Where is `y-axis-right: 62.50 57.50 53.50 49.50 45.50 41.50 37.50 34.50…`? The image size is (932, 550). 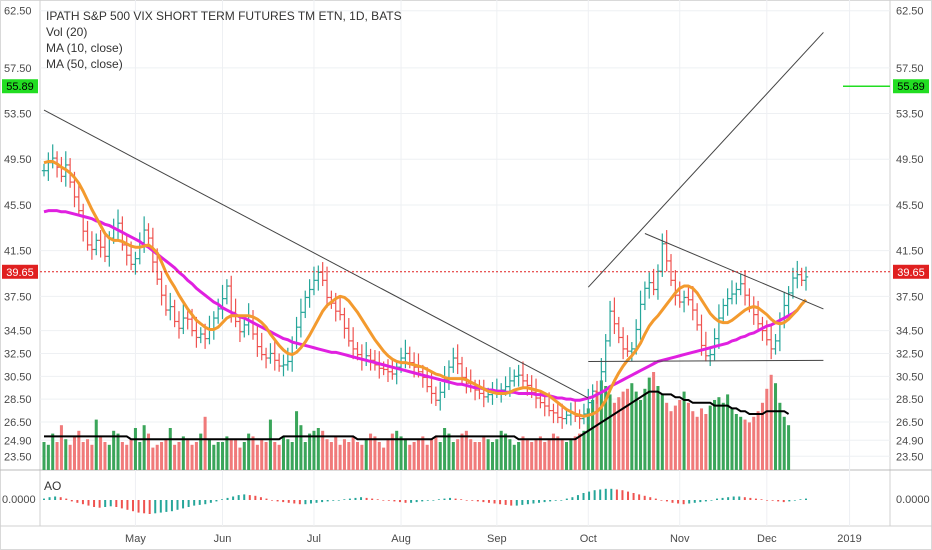
y-axis-right: 62.50 57.50 53.50 49.50 45.50 41.50 37.50 34.50… is located at coordinates (910, 235).